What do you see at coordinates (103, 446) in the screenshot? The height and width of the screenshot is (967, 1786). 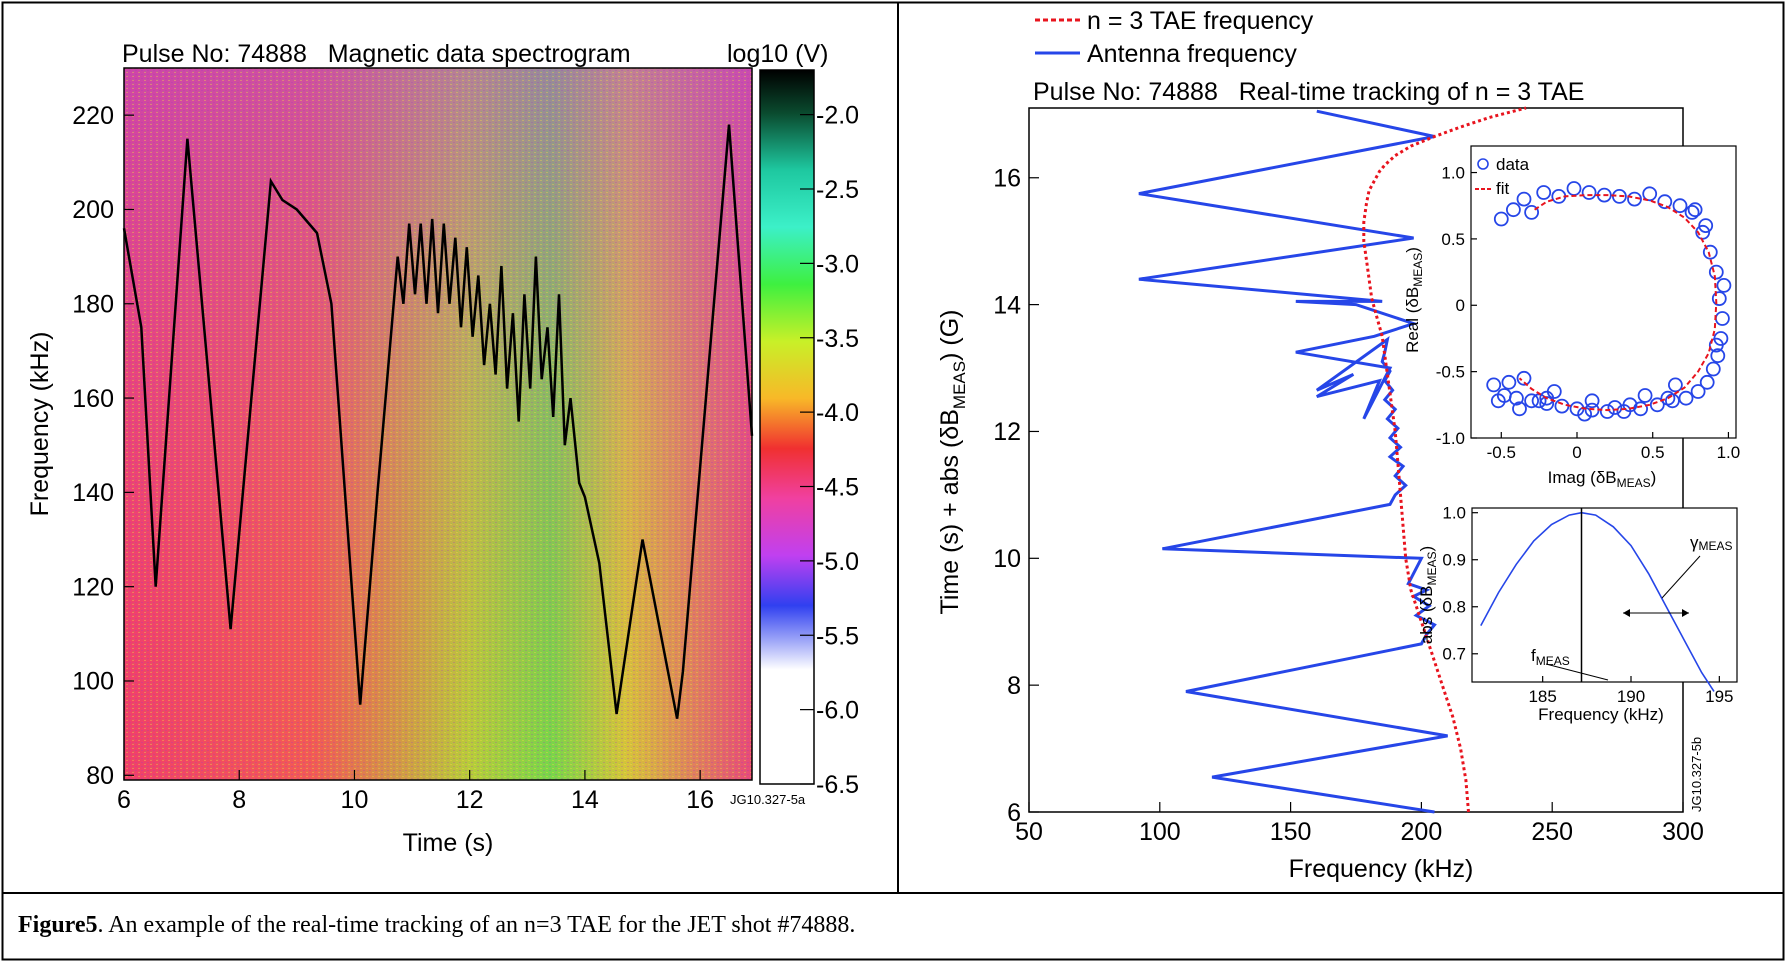 I see `spectrogram-y-ticks: 80 100 120 140 160 180 200 220` at bounding box center [103, 446].